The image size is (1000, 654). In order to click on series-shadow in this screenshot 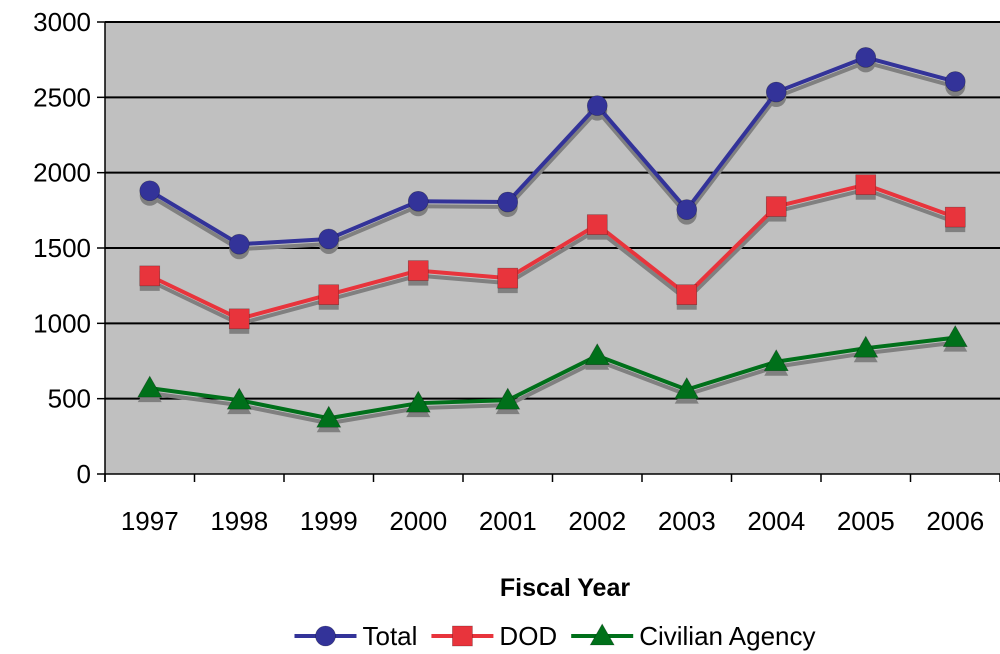, I will do `click(552, 383)`.